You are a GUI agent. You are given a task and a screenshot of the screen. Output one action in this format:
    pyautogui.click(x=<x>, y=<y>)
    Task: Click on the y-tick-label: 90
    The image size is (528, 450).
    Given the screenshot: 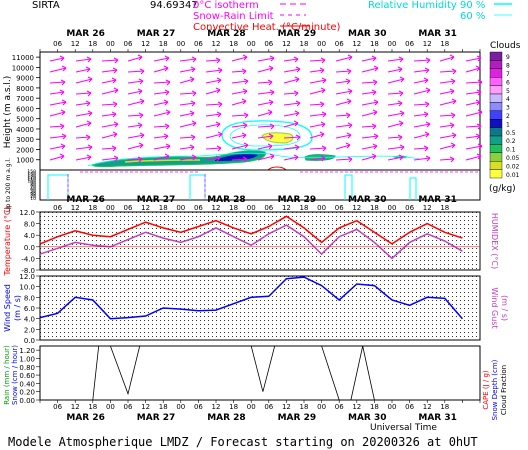 What is the action you would take?
    pyautogui.click(x=33, y=184)
    